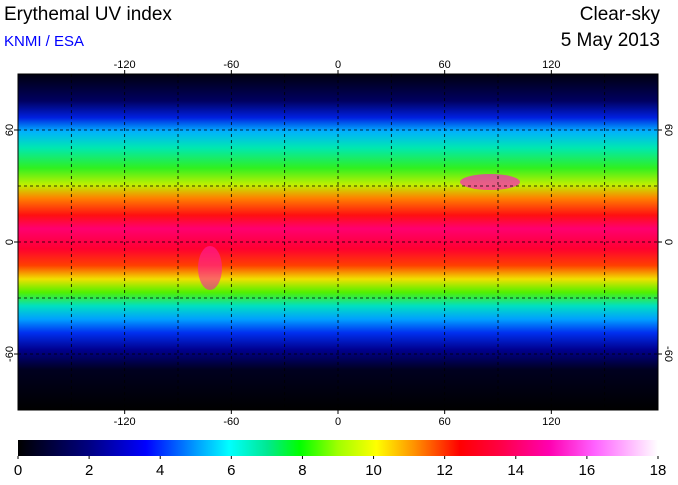 The width and height of the screenshot is (678, 485). I want to click on colorbar-tick-label: 18, so click(658, 470).